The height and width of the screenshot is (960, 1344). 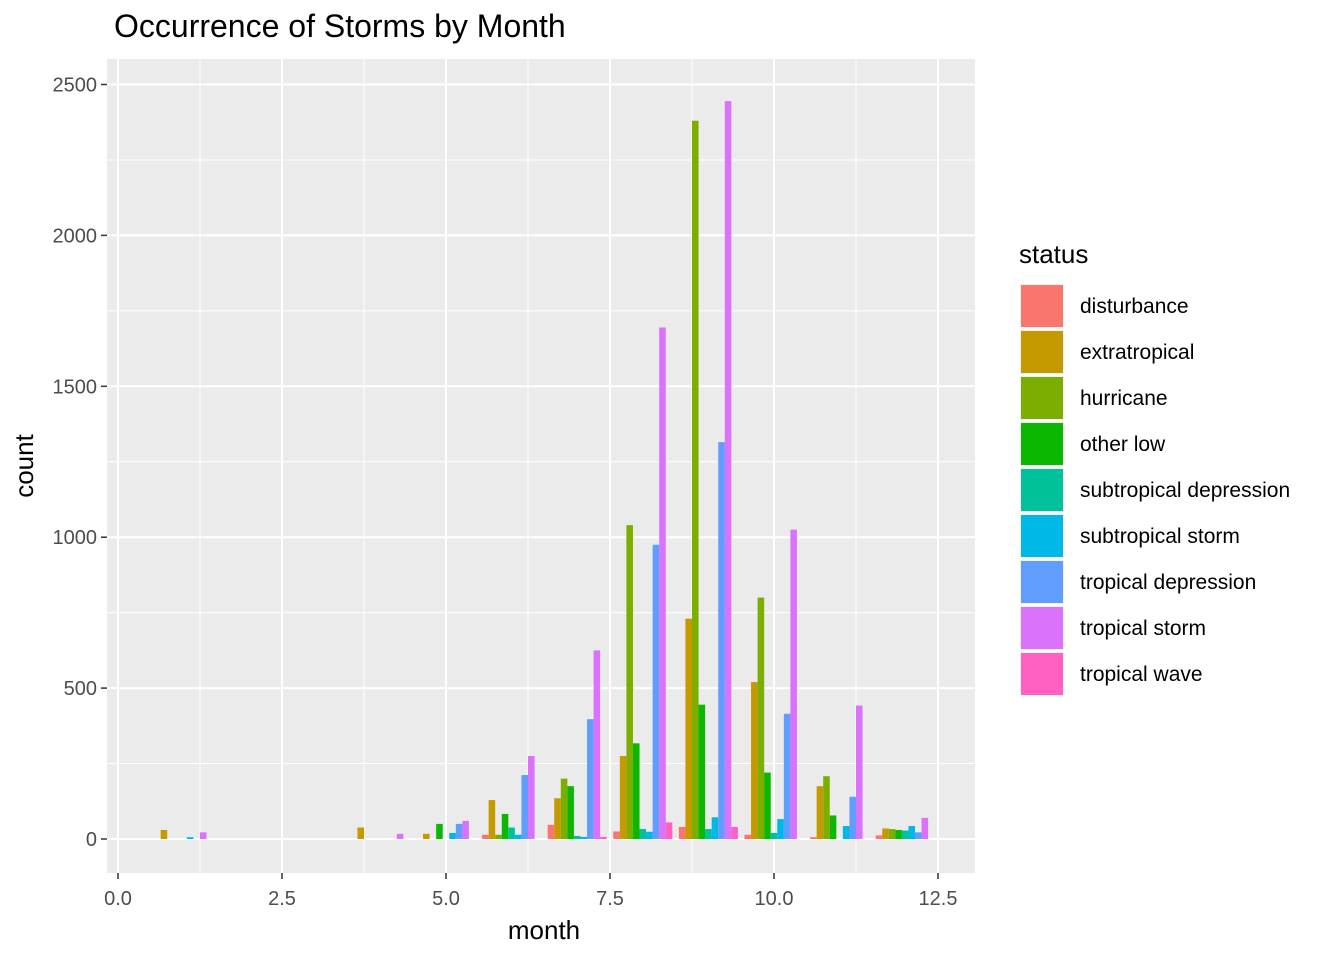 I want to click on chart-title: Occurrence of Storms by Month, so click(x=340, y=26).